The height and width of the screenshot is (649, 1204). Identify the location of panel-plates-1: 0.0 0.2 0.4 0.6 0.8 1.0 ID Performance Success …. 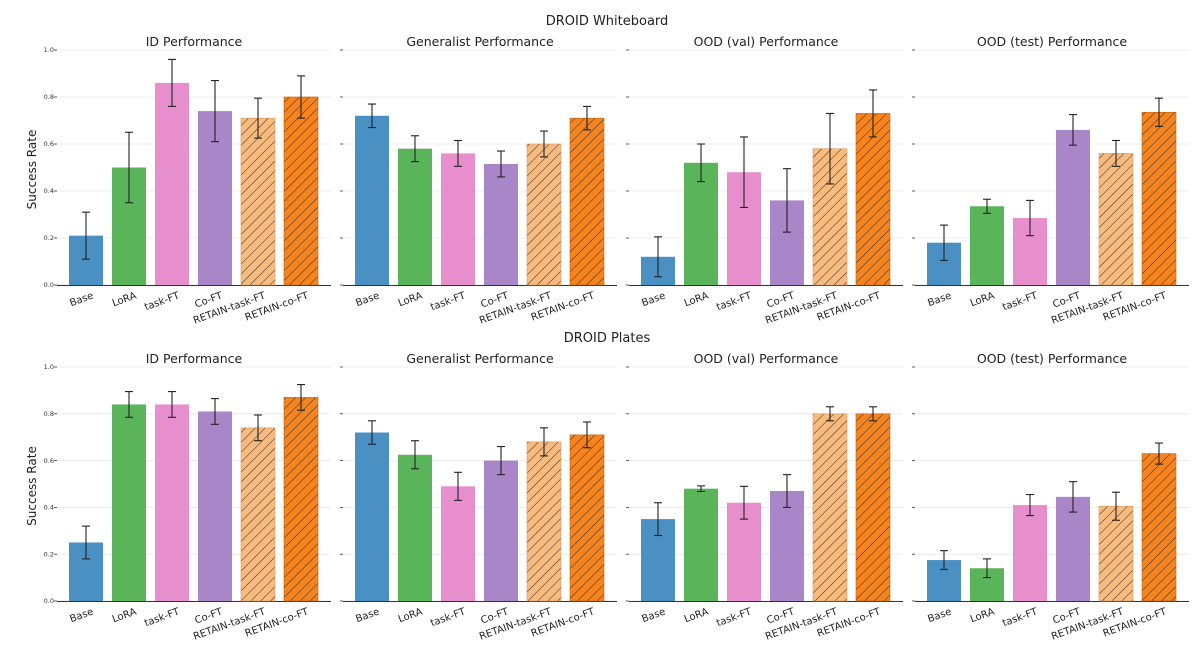
(178, 497).